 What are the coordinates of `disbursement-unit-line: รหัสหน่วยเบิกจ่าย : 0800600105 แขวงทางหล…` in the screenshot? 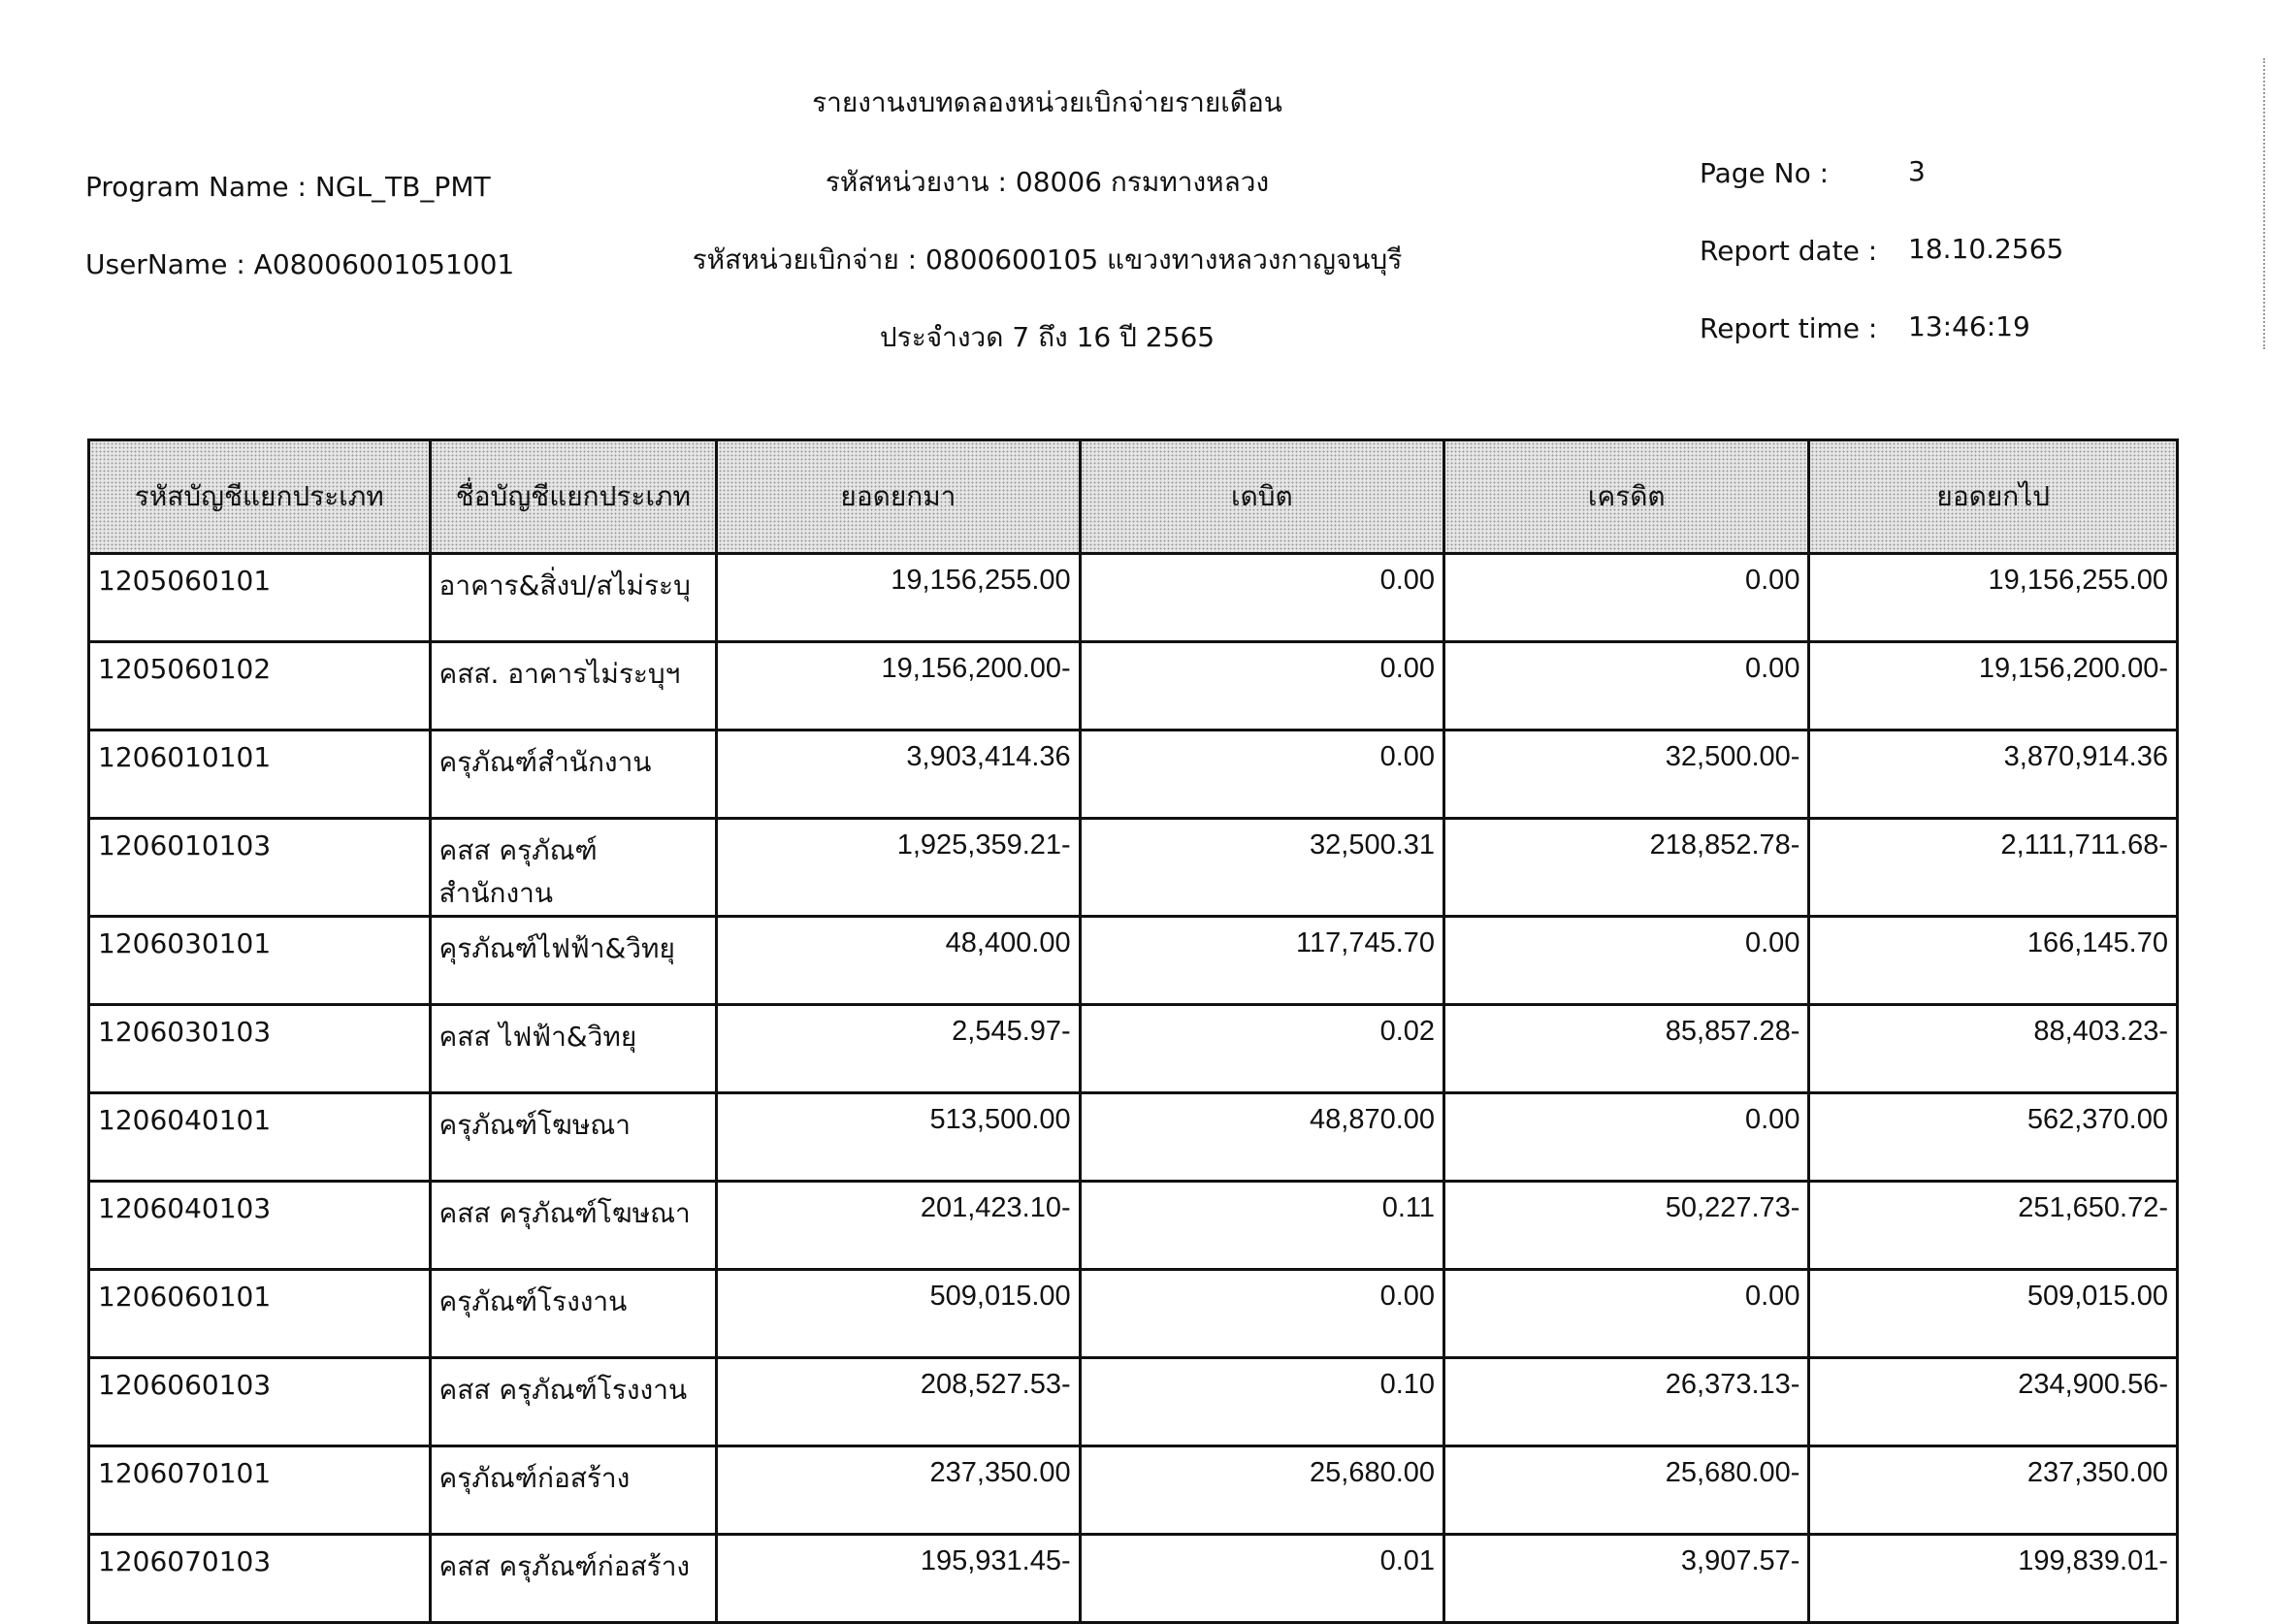 It's located at (1047, 260).